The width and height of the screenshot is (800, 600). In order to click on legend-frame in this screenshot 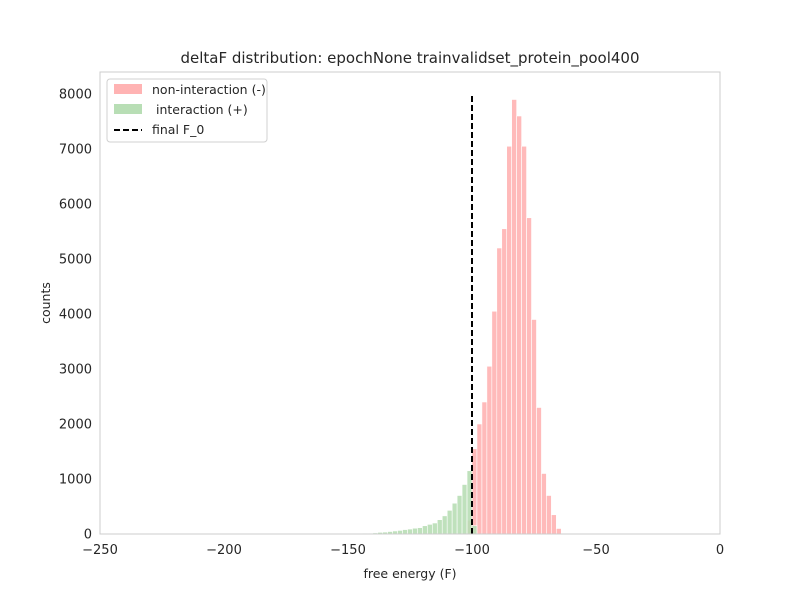, I will do `click(187, 110)`.